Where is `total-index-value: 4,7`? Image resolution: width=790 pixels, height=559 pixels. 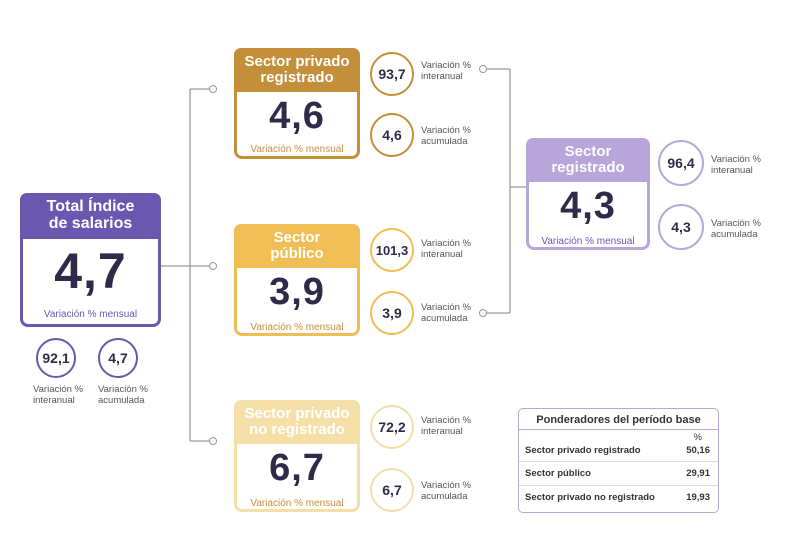
total-index-value: 4,7 is located at coordinates (90, 271).